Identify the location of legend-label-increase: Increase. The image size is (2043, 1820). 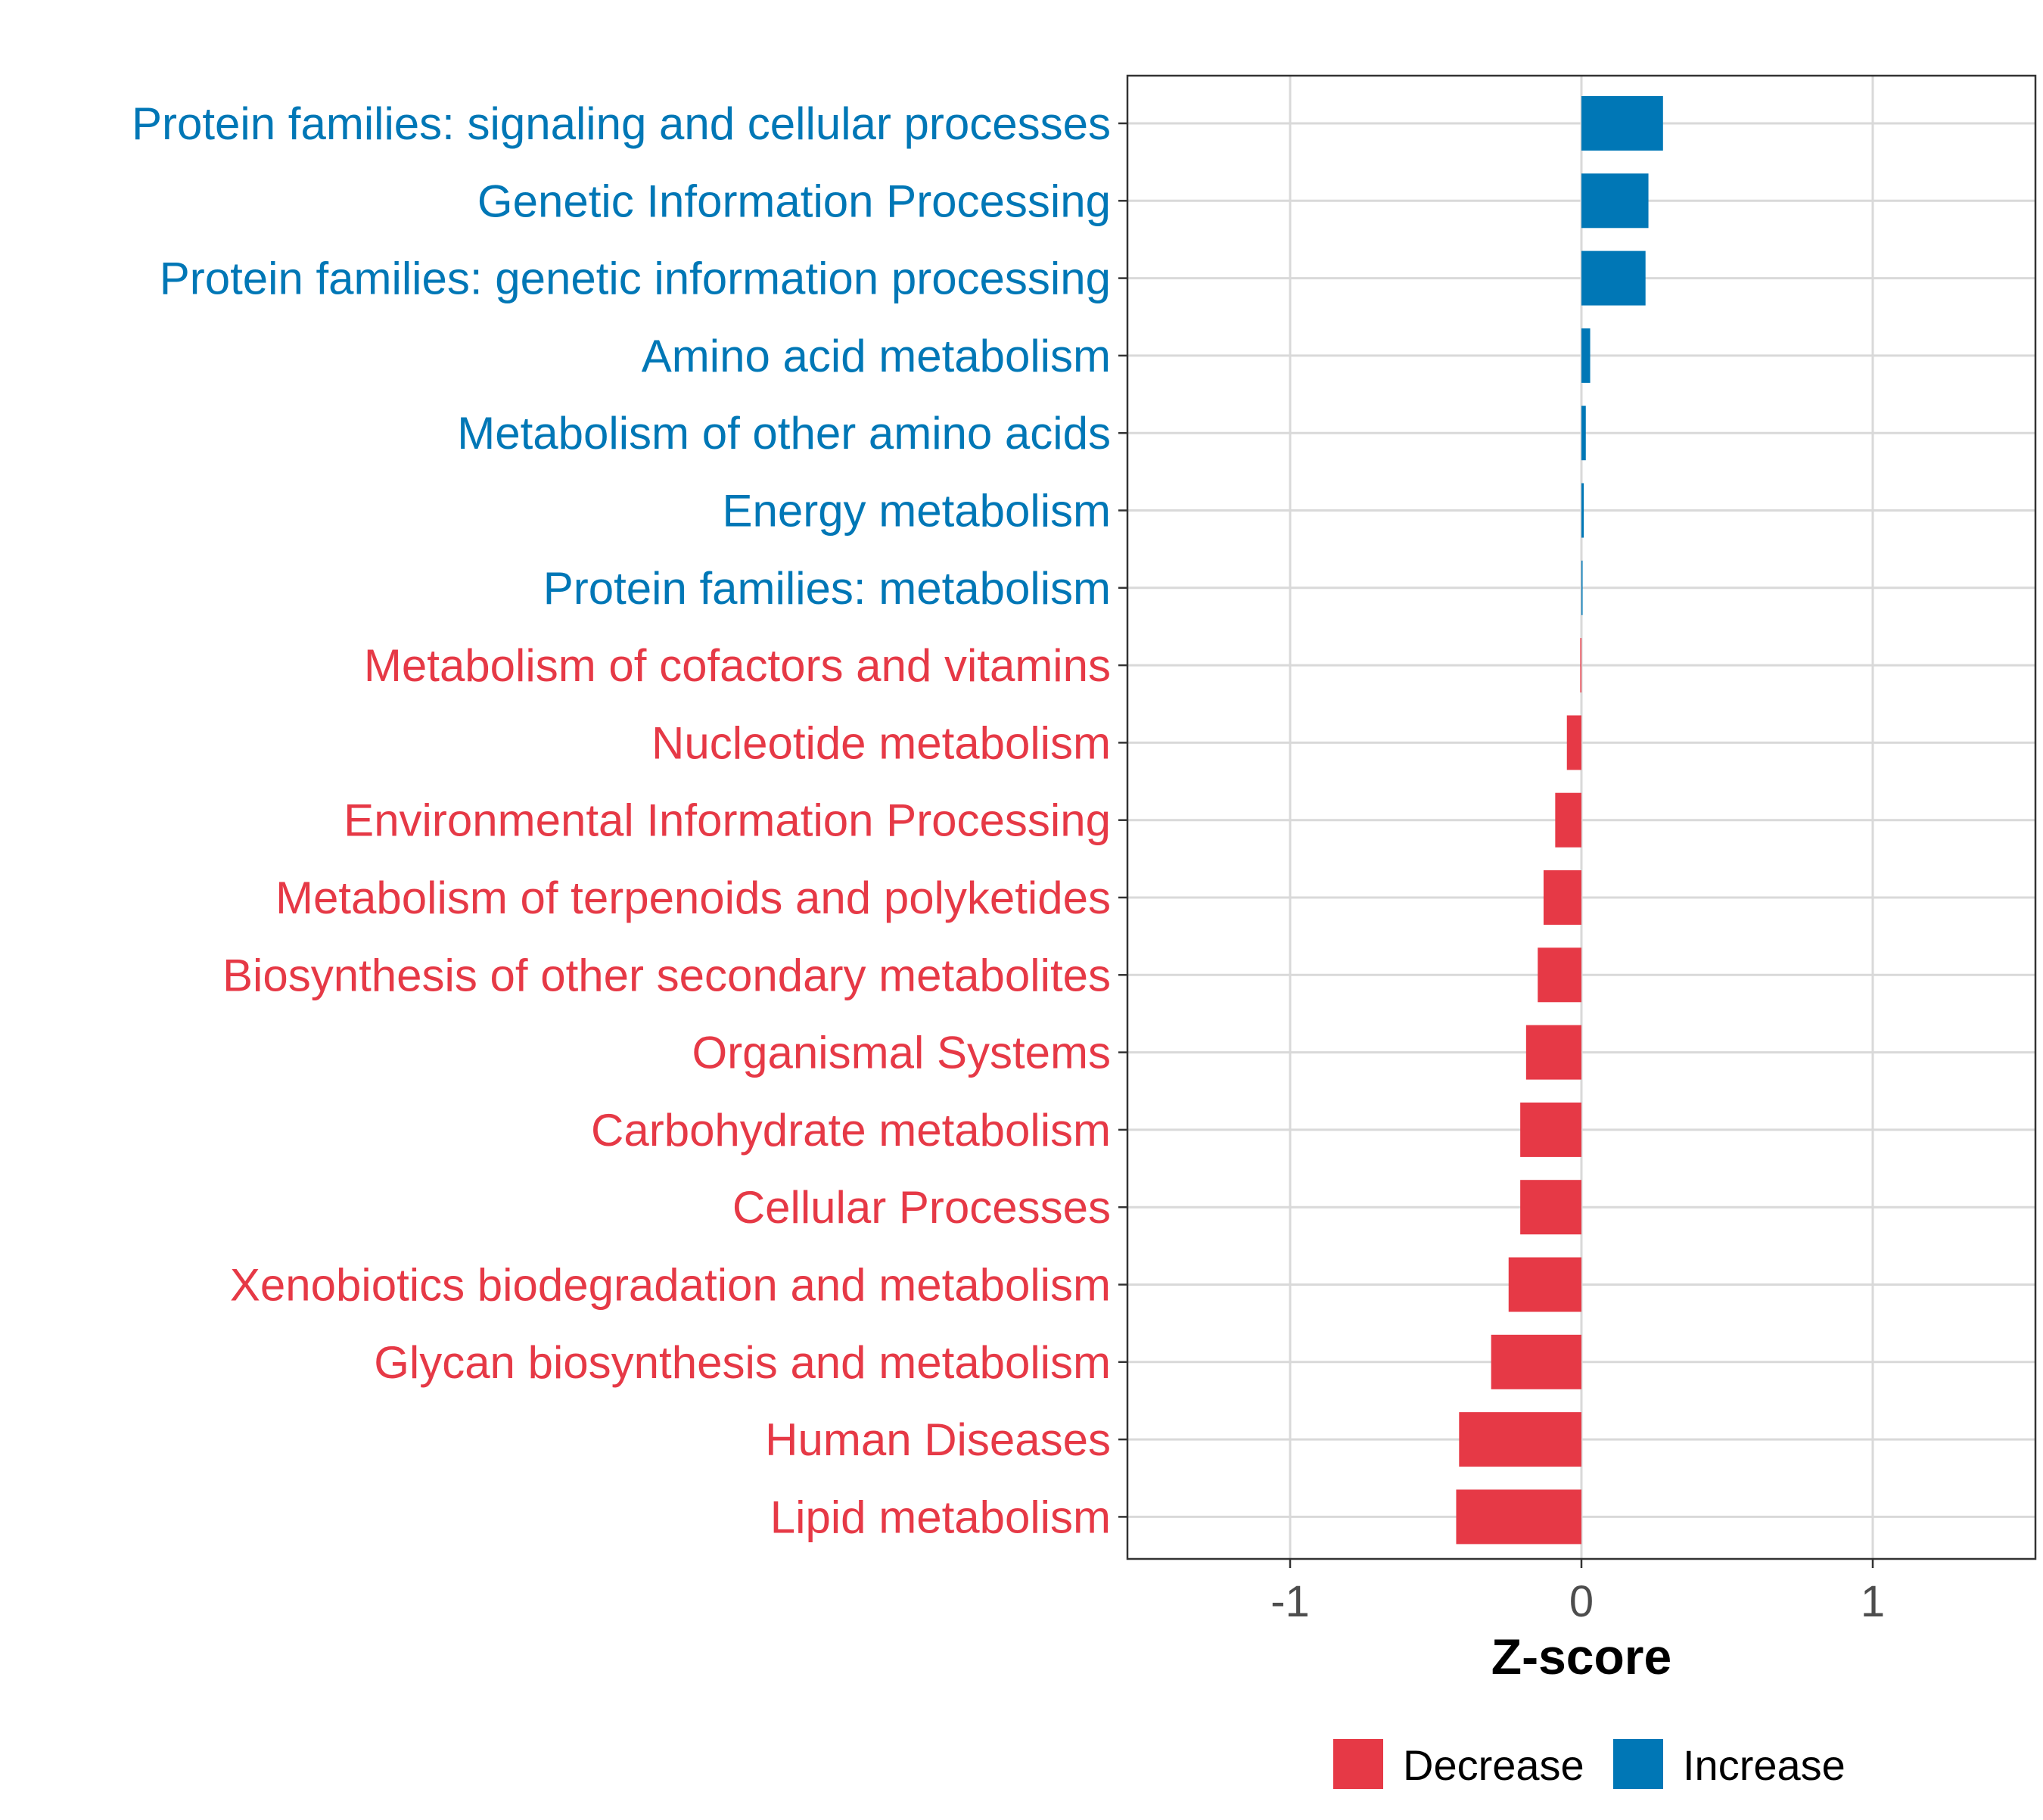
(1765, 1765).